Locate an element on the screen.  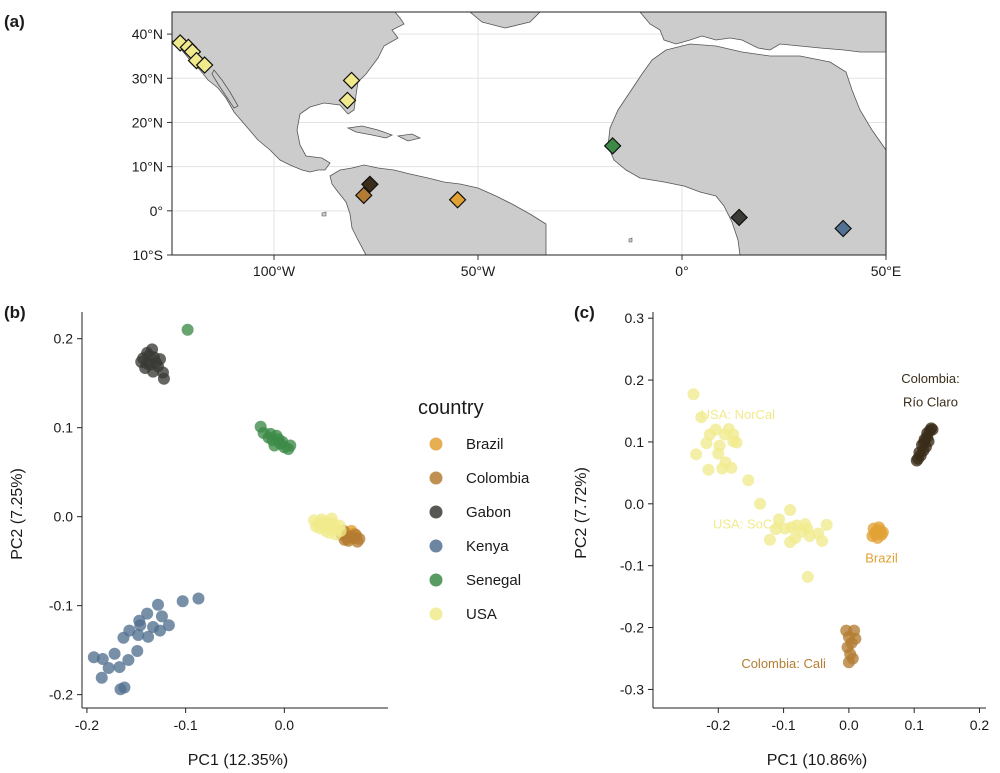
panel-label-c: (c) is located at coordinates (584, 312).